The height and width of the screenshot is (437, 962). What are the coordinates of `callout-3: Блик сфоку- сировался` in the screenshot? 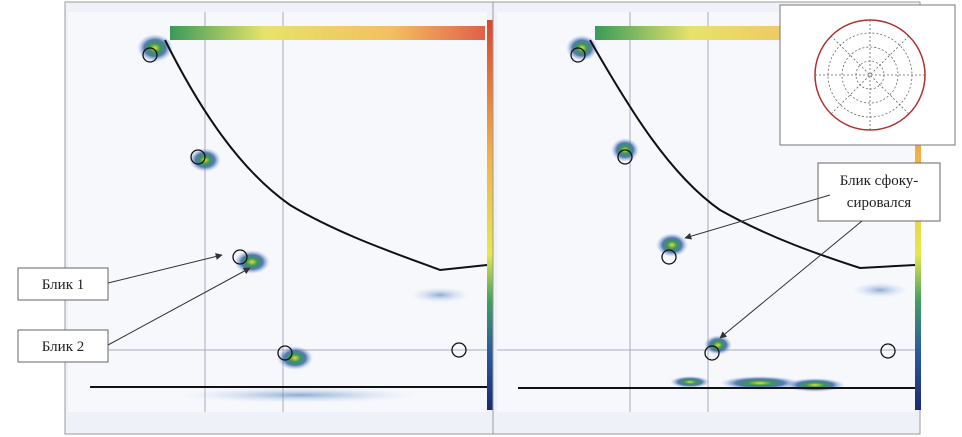 It's located at (812, 250).